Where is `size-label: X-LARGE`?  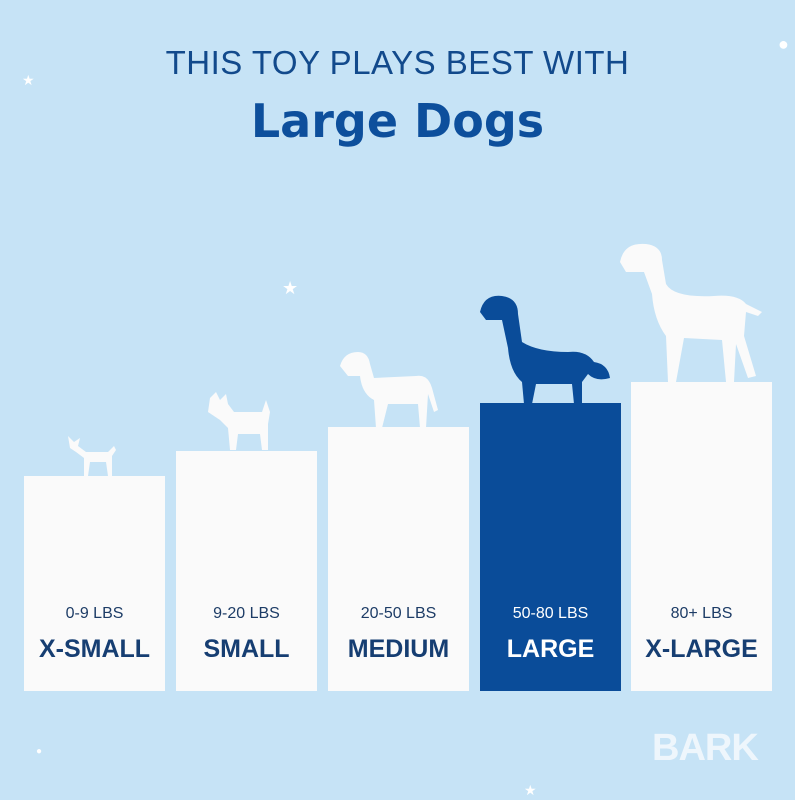 size-label: X-LARGE is located at coordinates (701, 649).